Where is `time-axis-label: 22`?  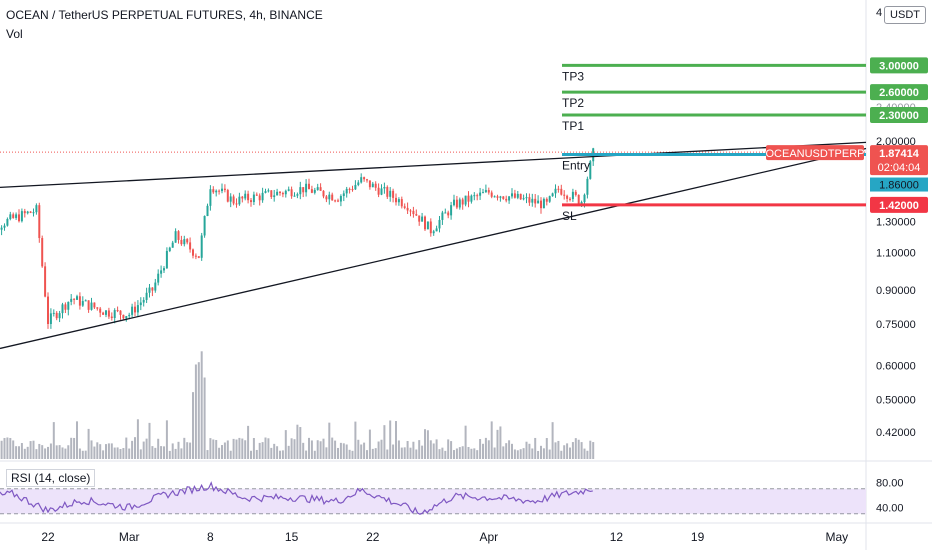
time-axis-label: 22 is located at coordinates (48, 537).